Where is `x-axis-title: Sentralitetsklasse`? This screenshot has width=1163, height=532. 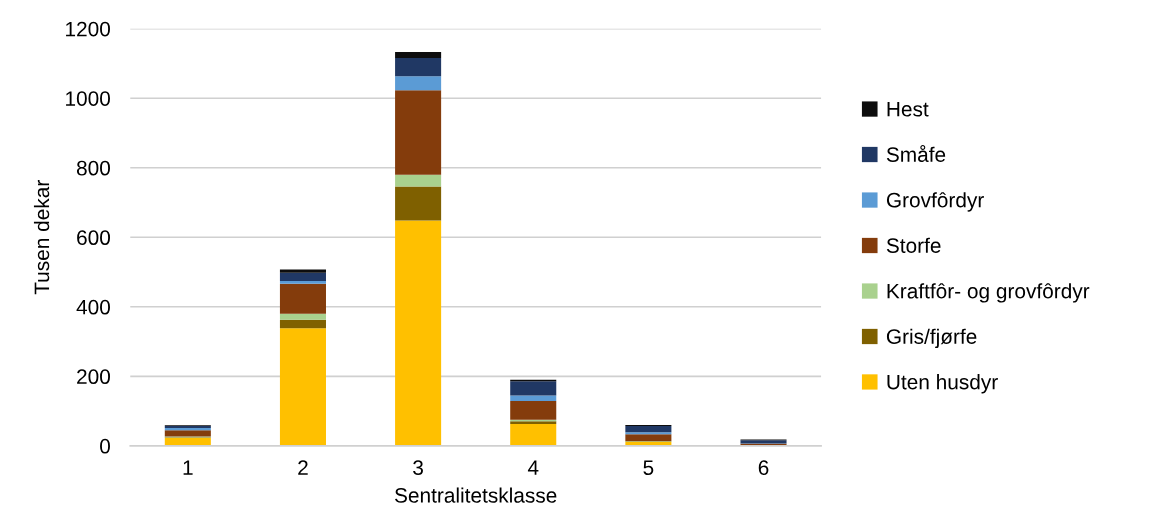
x-axis-title: Sentralitetsklasse is located at coordinates (475, 495).